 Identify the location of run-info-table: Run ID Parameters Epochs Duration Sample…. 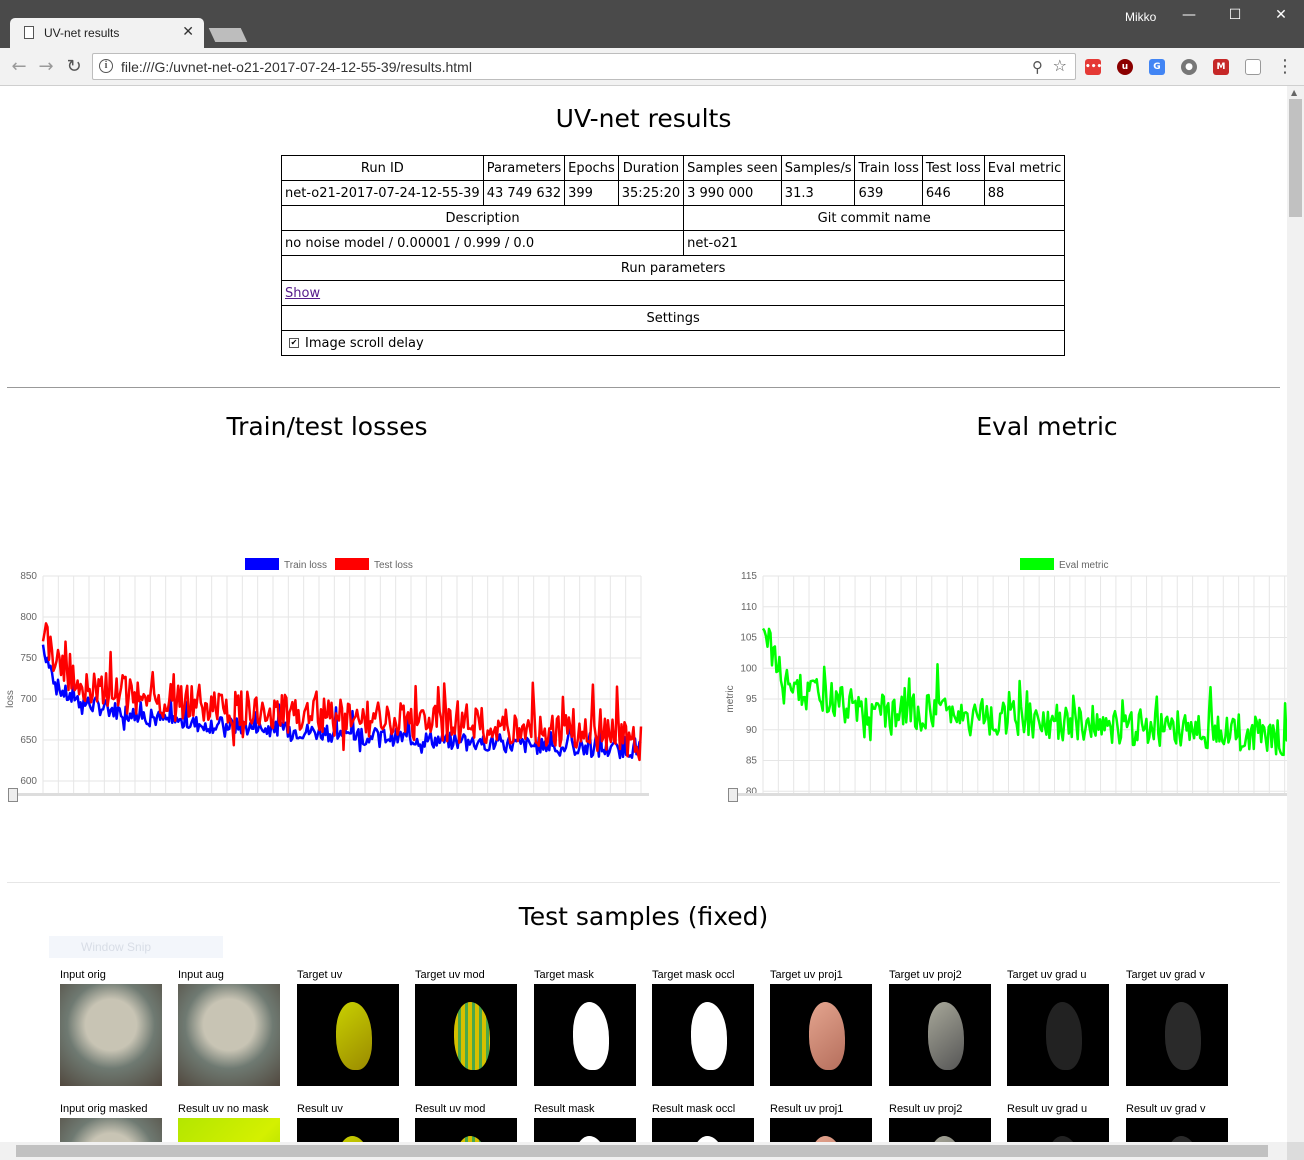
(673, 255).